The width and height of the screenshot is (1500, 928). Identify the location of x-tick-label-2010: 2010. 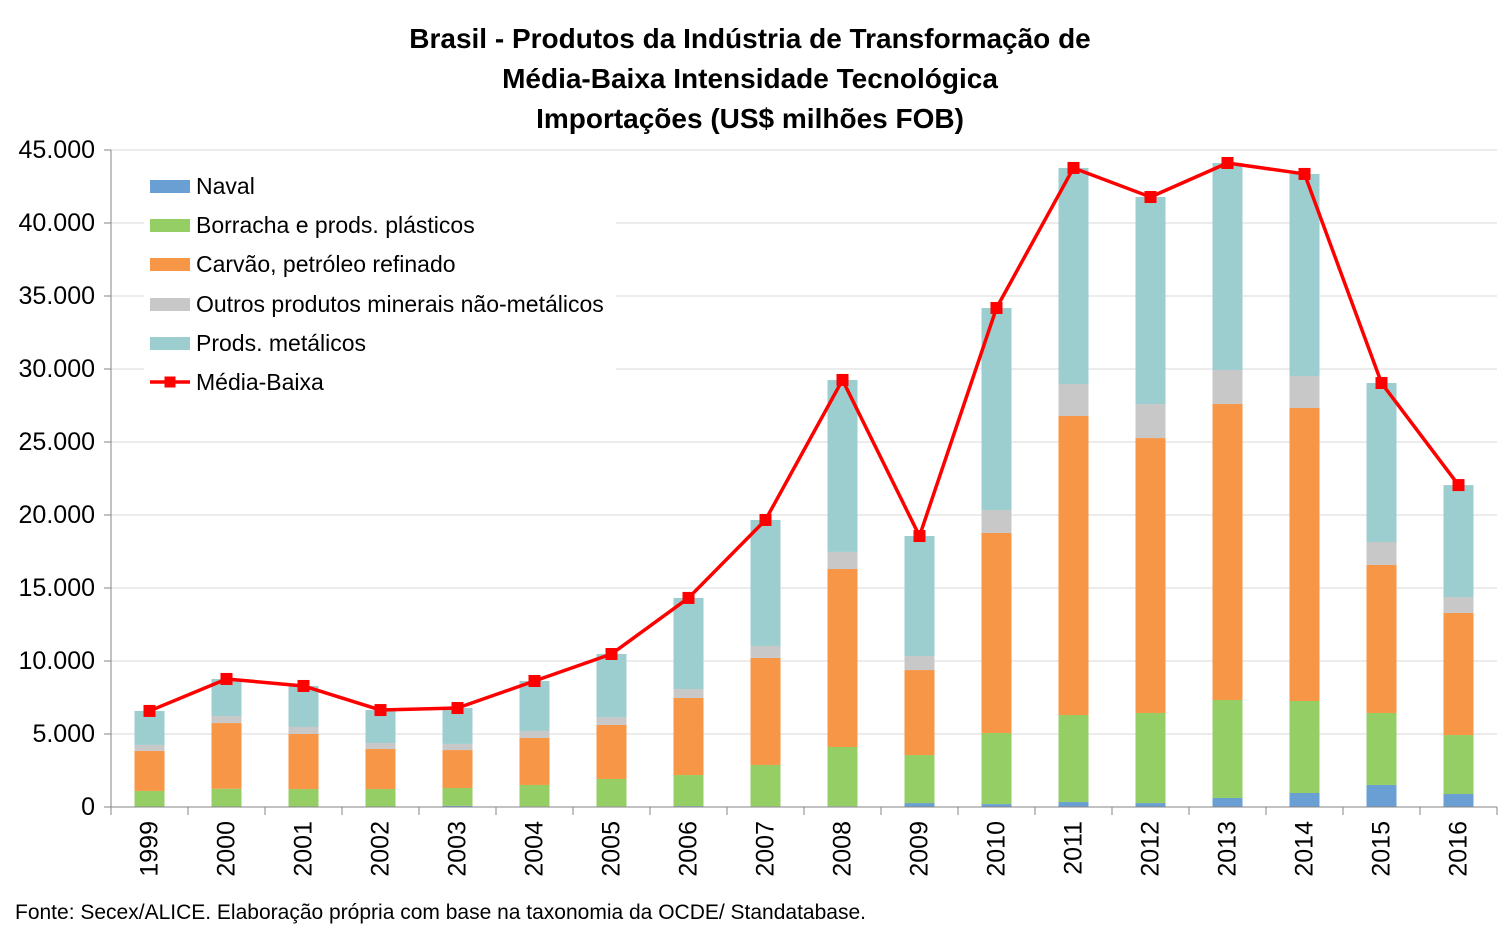
(997, 849).